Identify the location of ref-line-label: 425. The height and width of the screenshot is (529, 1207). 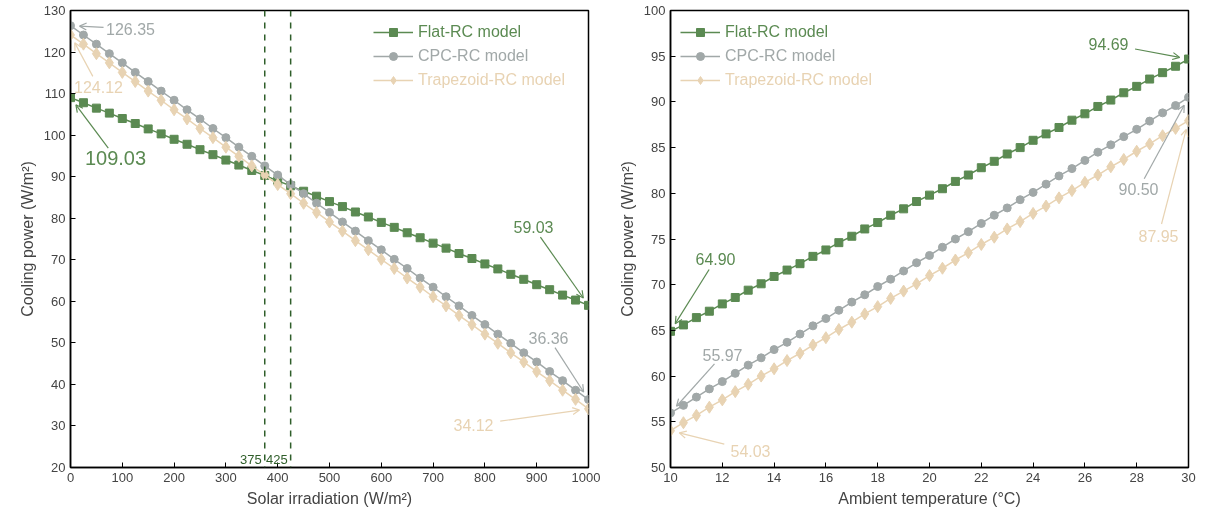
(276, 459).